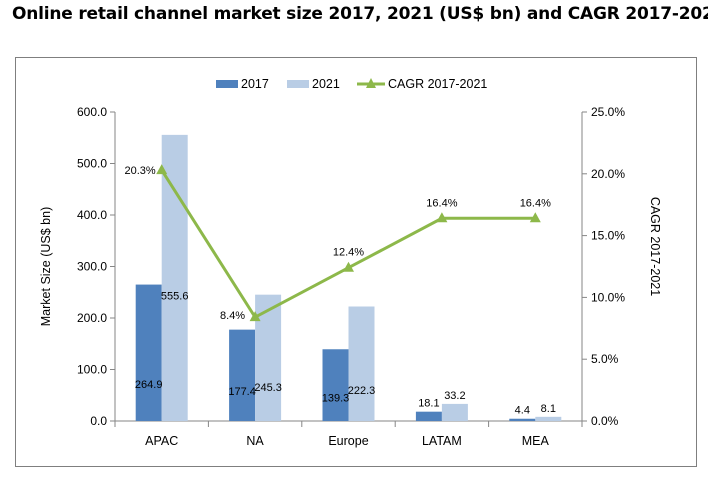  I want to click on y2-tick-label: 25.0%, so click(608, 112).